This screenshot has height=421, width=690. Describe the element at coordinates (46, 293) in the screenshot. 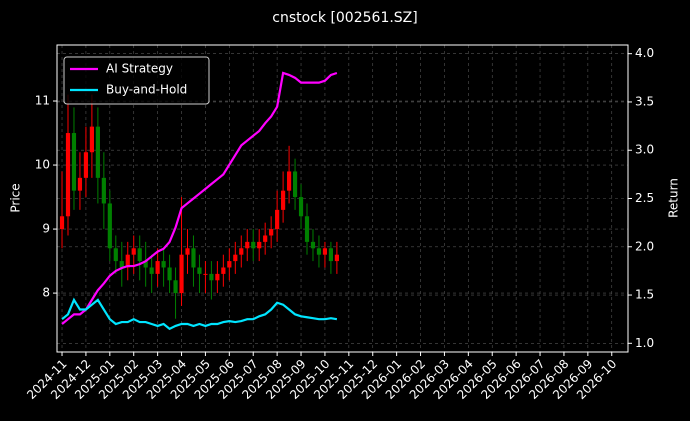

I see `y-tick-label: 8` at that location.